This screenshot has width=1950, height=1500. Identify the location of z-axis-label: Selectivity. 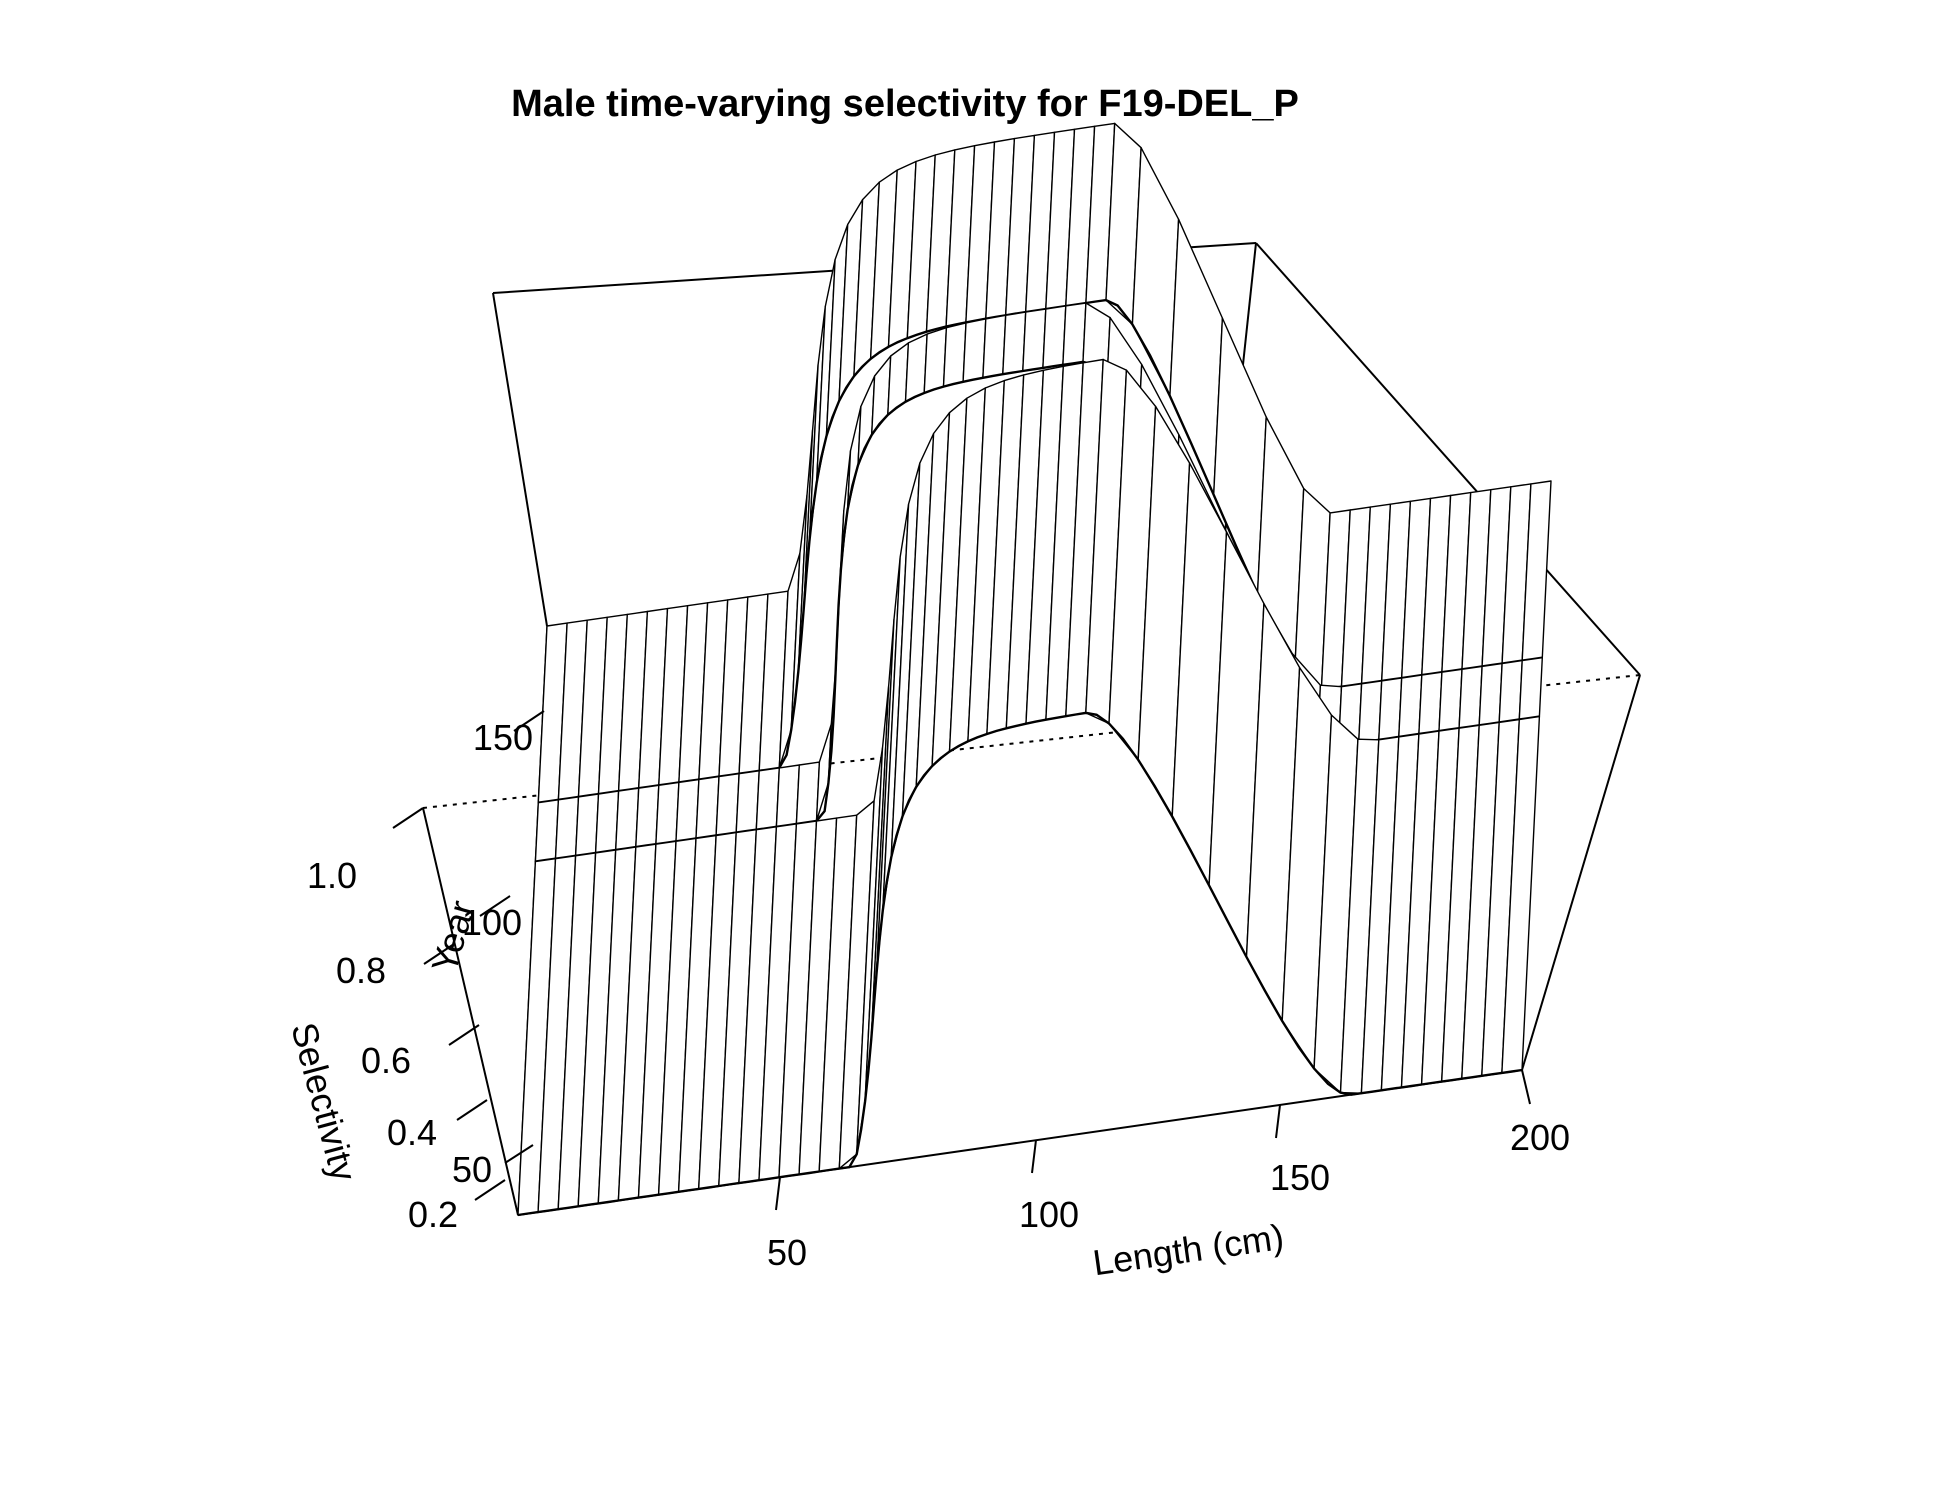
(324, 1101).